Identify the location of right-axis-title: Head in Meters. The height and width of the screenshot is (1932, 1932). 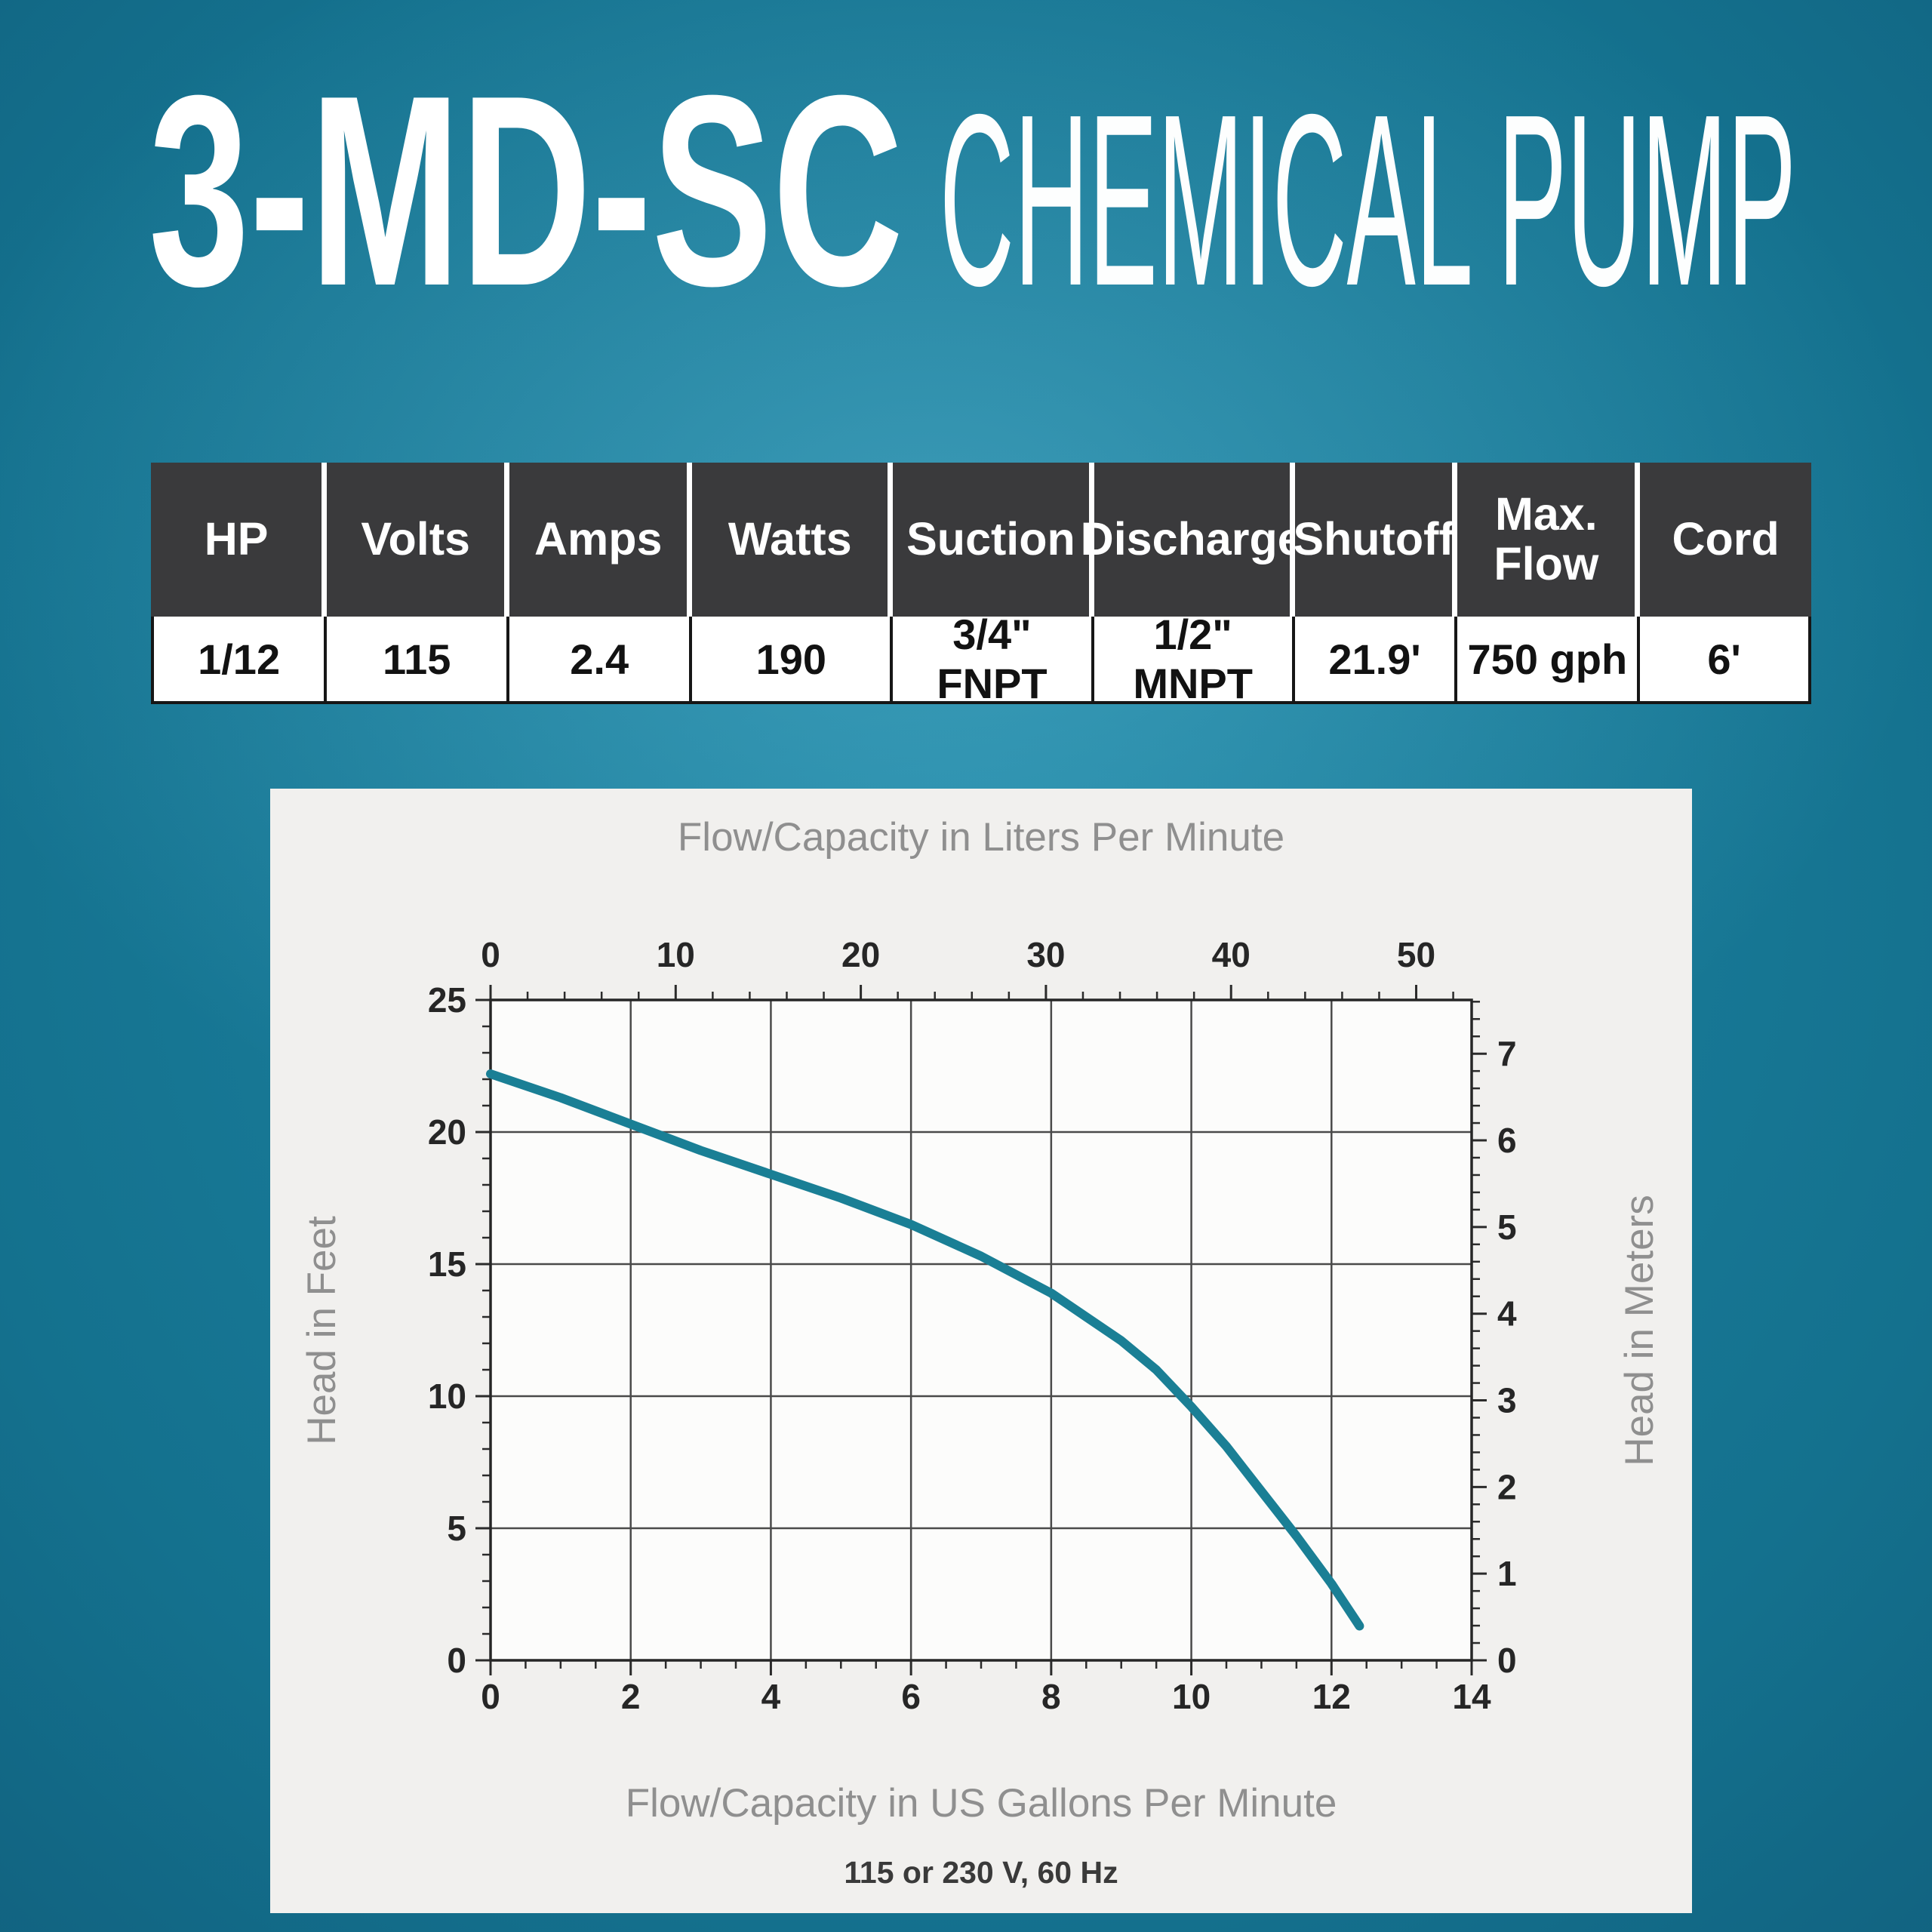
(1639, 1330).